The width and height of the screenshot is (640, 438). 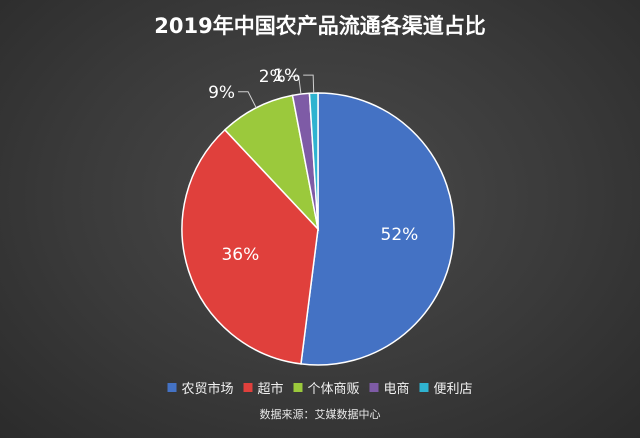 I want to click on data-label-2: 9%, so click(x=221, y=93).